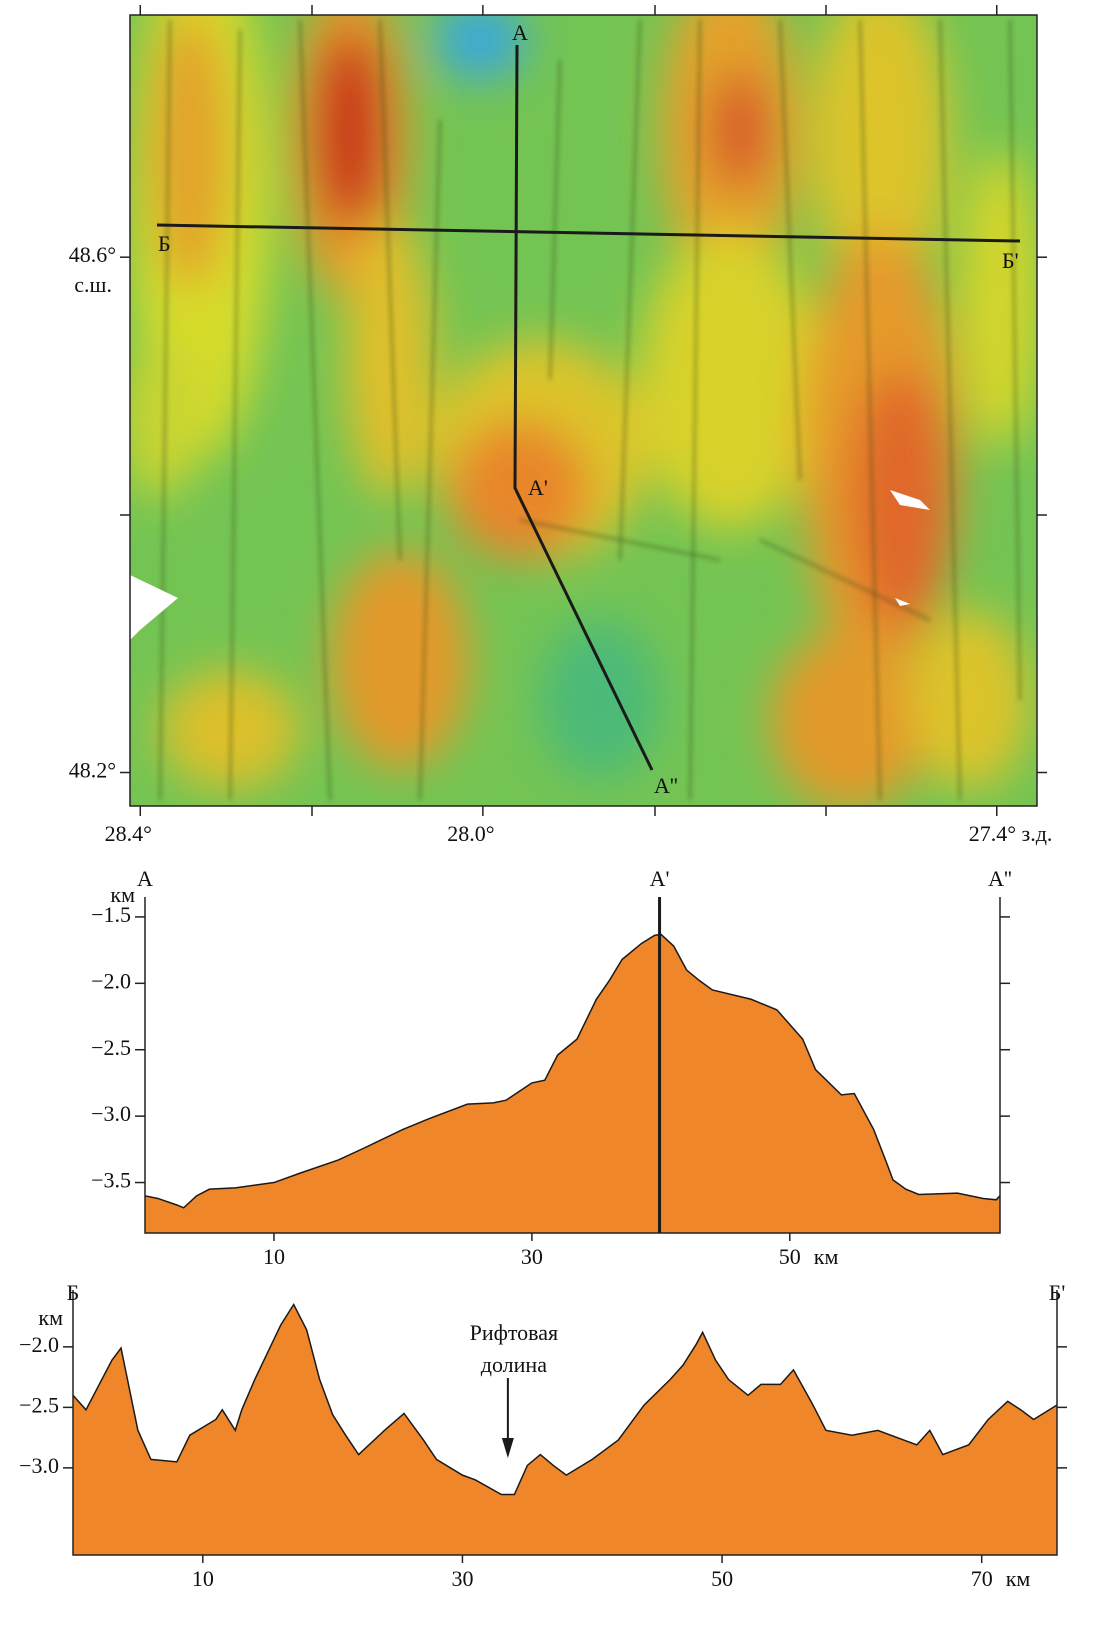  What do you see at coordinates (507, 1448) in the screenshot?
I see `annotation-arrowhead` at bounding box center [507, 1448].